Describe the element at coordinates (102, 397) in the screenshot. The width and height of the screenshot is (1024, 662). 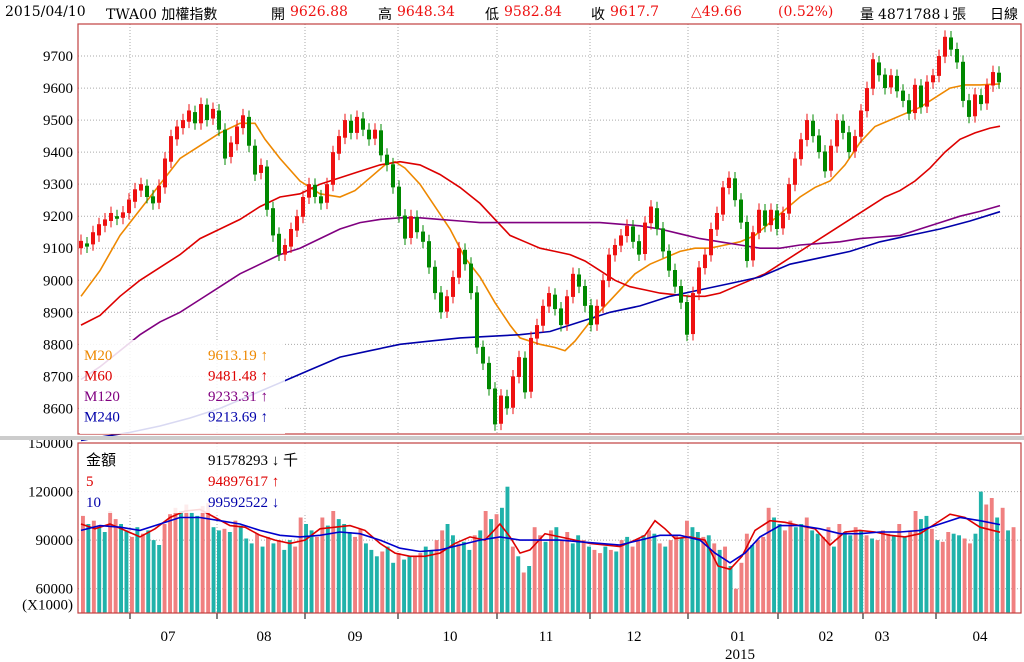
I see `price-legend-name: M120` at that location.